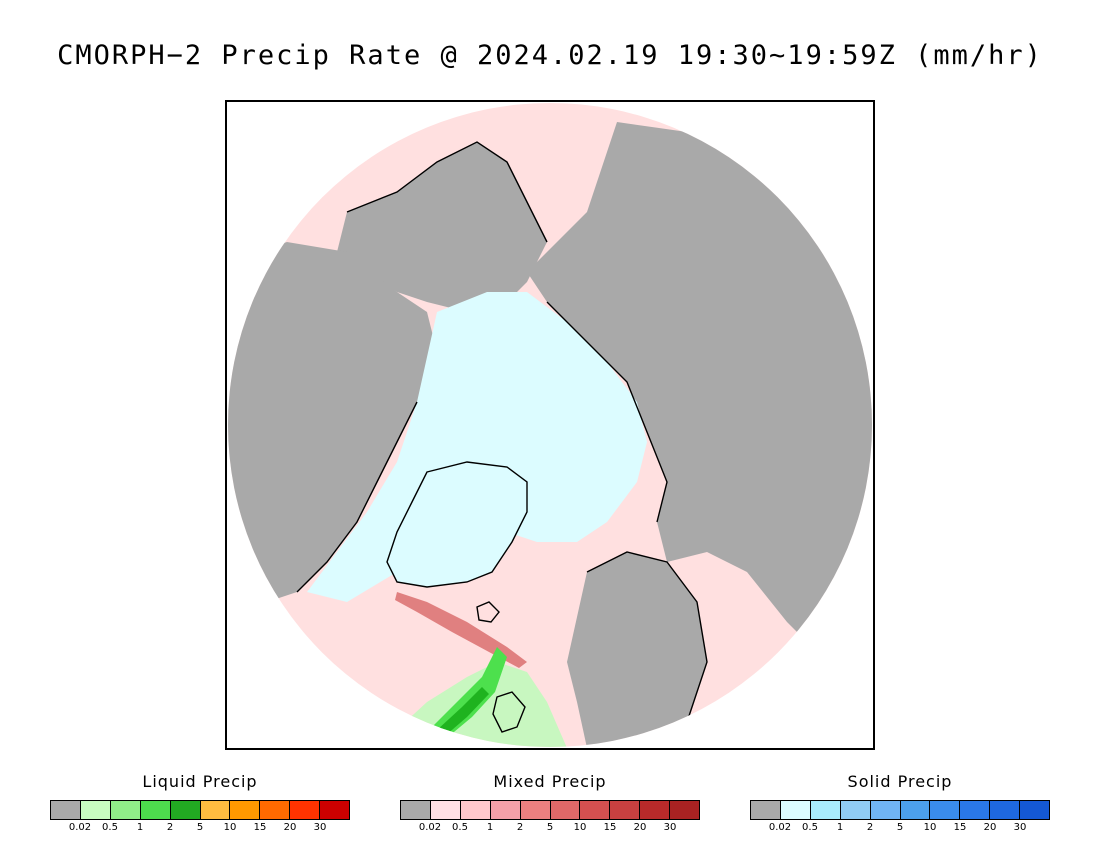  Describe the element at coordinates (900, 781) in the screenshot. I see `legend-solid-title: Solid Precip` at that location.